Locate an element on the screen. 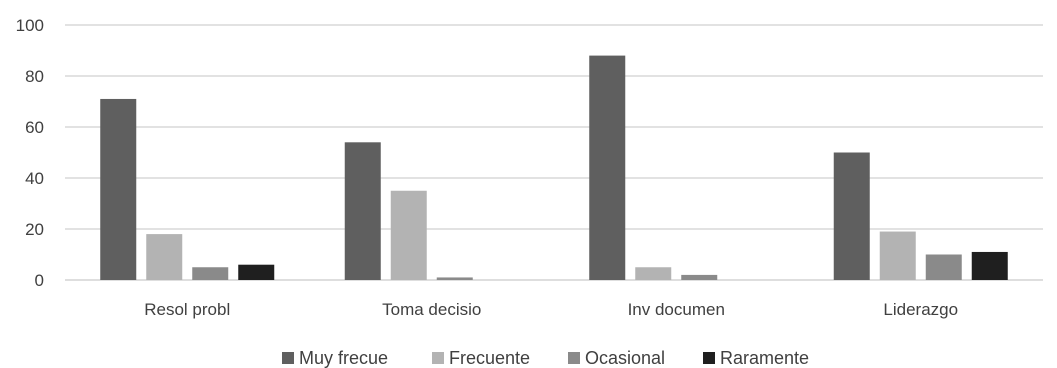 This screenshot has height=368, width=1057. legend-label: Ocasional is located at coordinates (625, 358).